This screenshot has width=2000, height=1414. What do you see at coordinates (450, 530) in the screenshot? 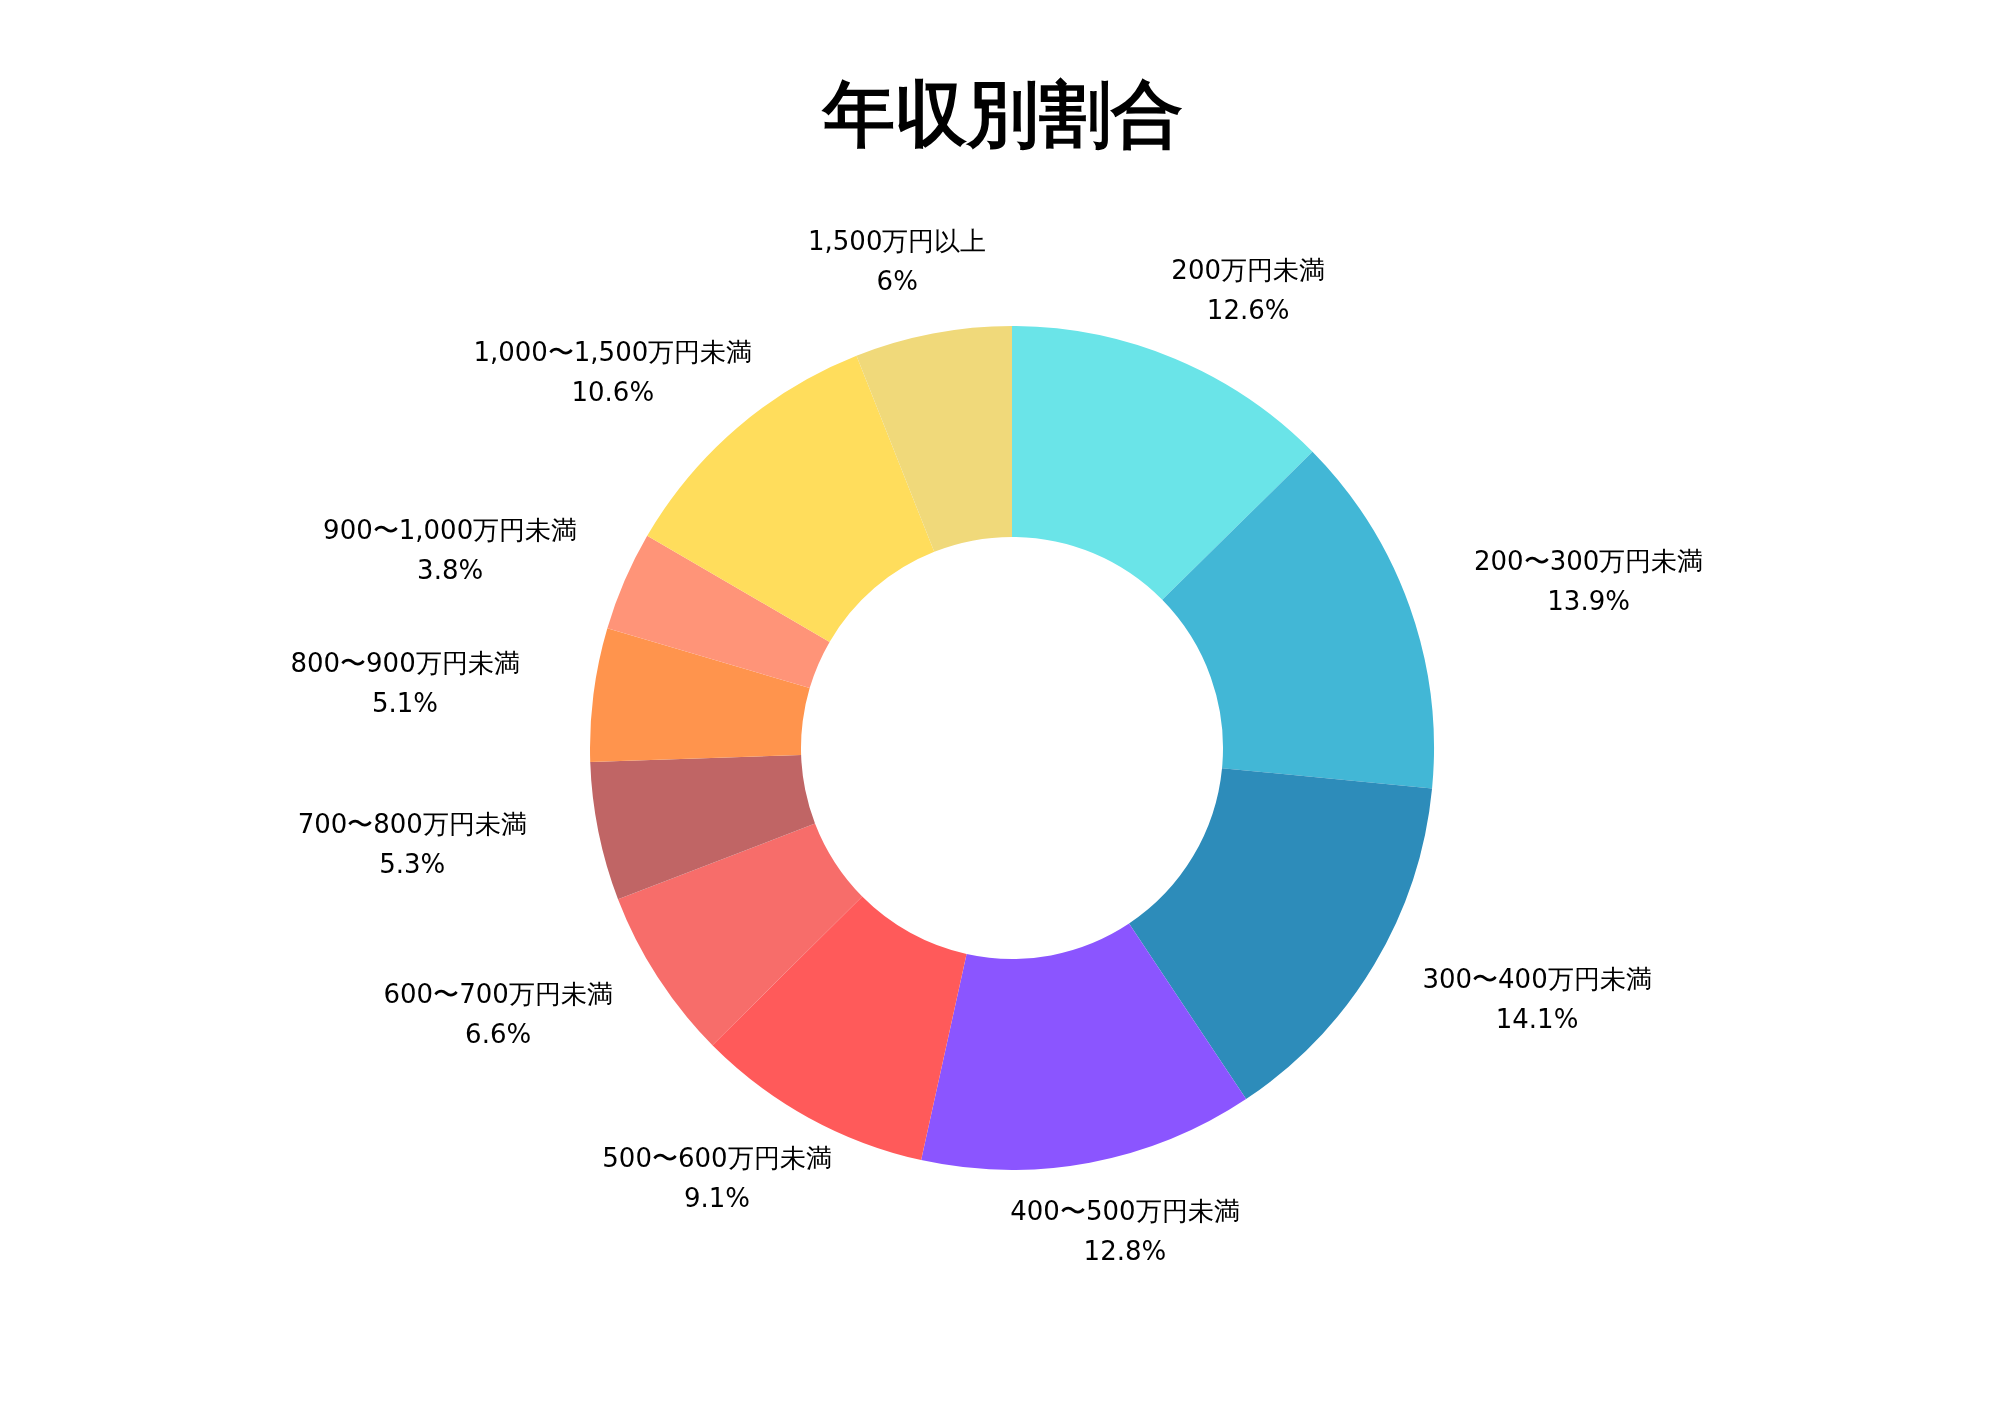
I see `slice-label: 900〜1,000万円未満` at bounding box center [450, 530].